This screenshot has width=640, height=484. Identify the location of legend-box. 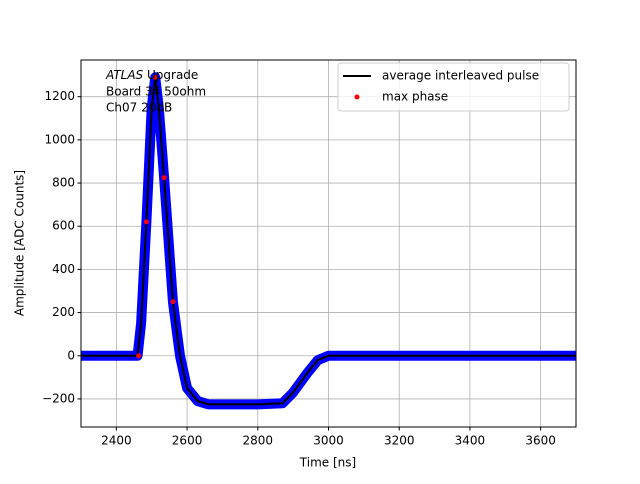
(453, 87).